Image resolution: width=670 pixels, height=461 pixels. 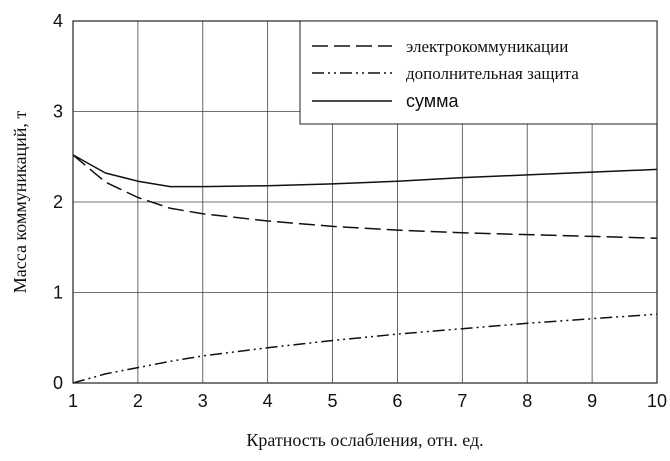 I want to click on x-tick-label: 8, so click(x=527, y=401).